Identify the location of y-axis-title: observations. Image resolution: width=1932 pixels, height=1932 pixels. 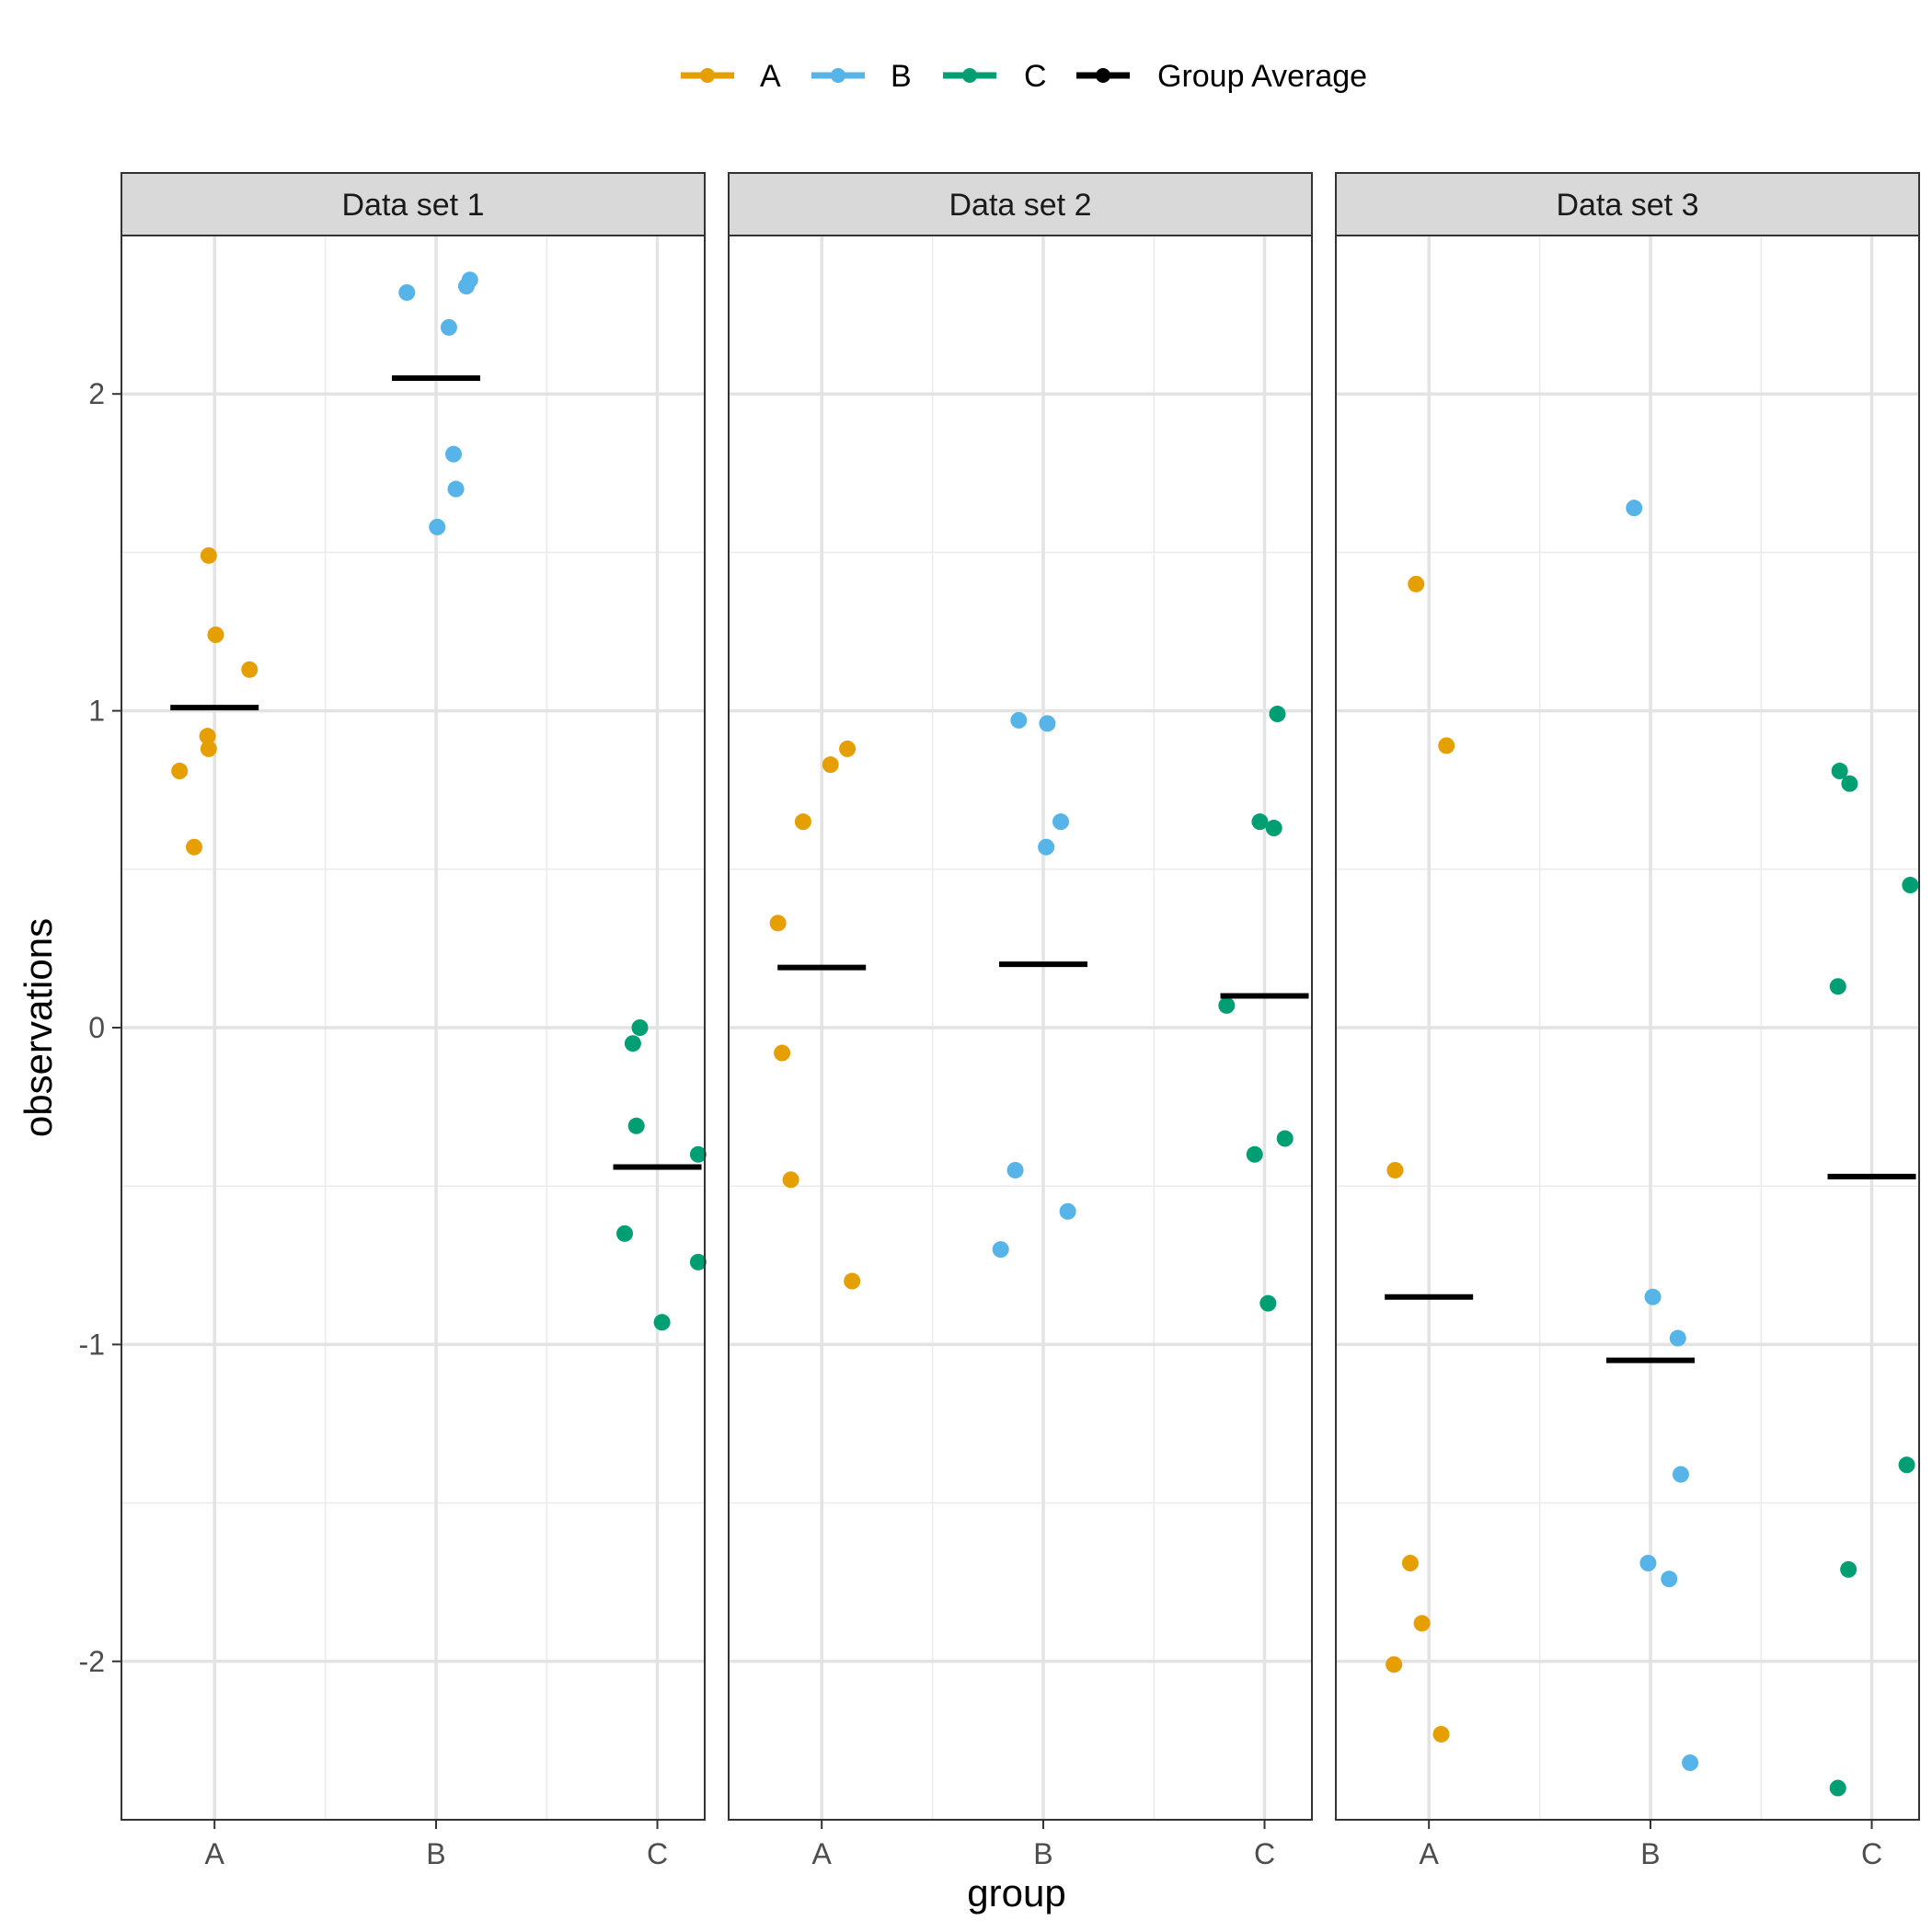
(38, 1027).